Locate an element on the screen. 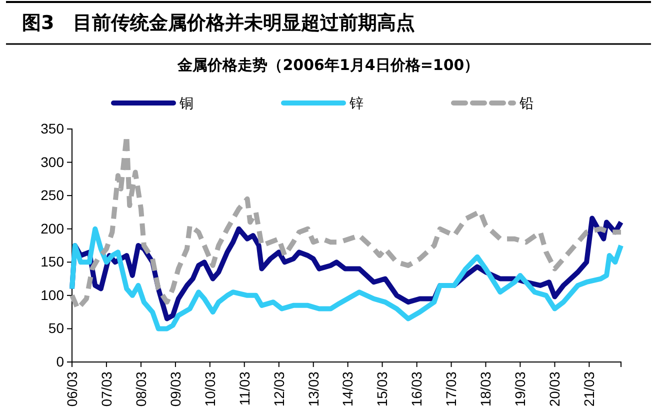 This screenshot has height=420, width=657. y-tick-label: 100 is located at coordinates (52, 294).